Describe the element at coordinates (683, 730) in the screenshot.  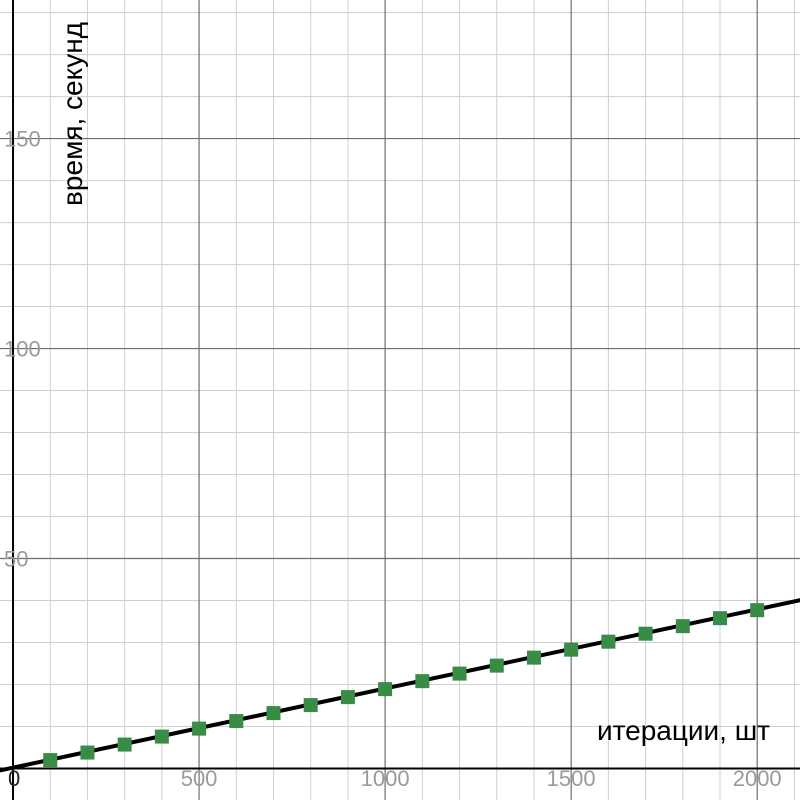
I see `x-axis-label: итерации, шт` at that location.